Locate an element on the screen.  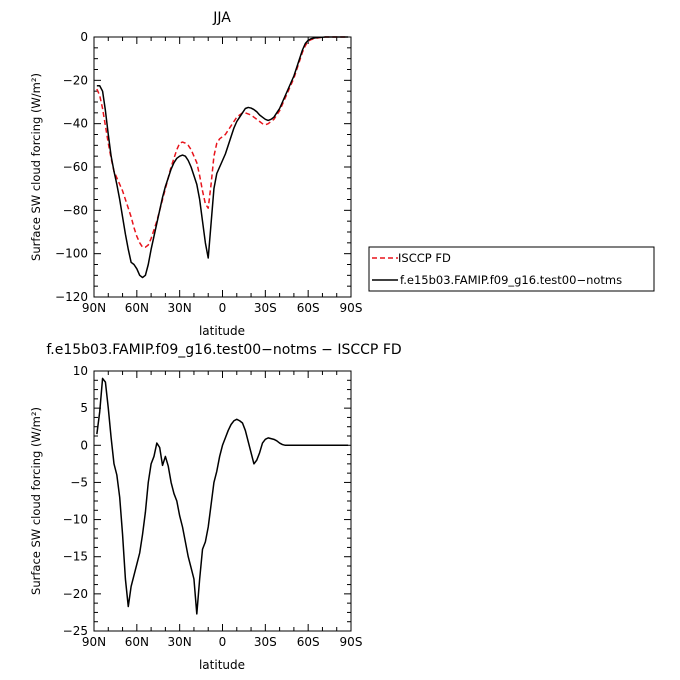
legend-label-isccp: ISCCP FD is located at coordinates (424, 258).